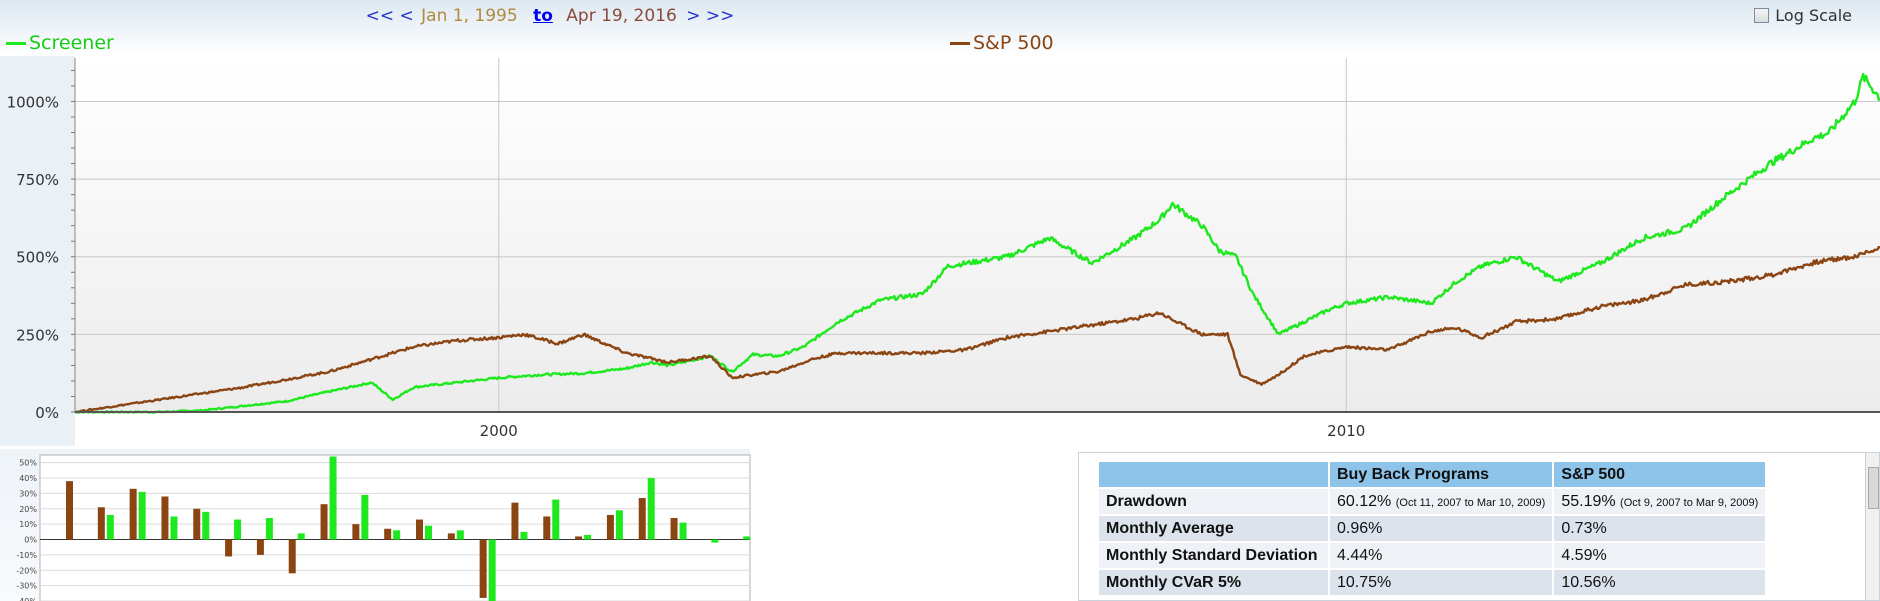 The height and width of the screenshot is (601, 1880). Describe the element at coordinates (693, 16) in the screenshot. I see `next-period-button: >` at that location.